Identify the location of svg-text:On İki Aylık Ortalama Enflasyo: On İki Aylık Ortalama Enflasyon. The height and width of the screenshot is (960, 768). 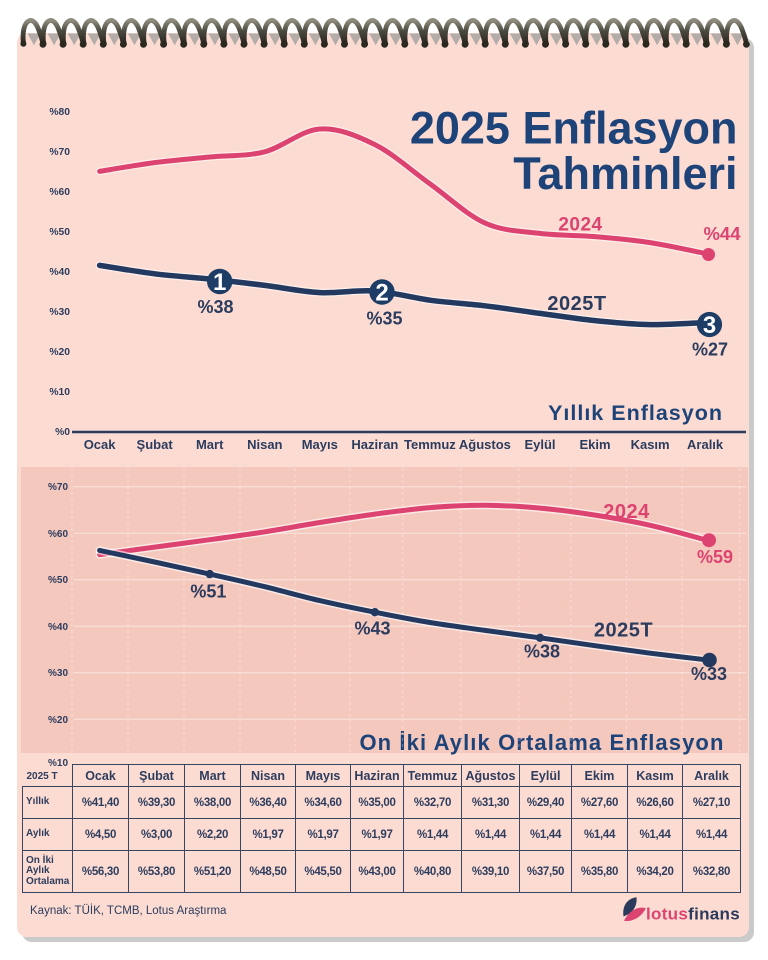
(541, 742).